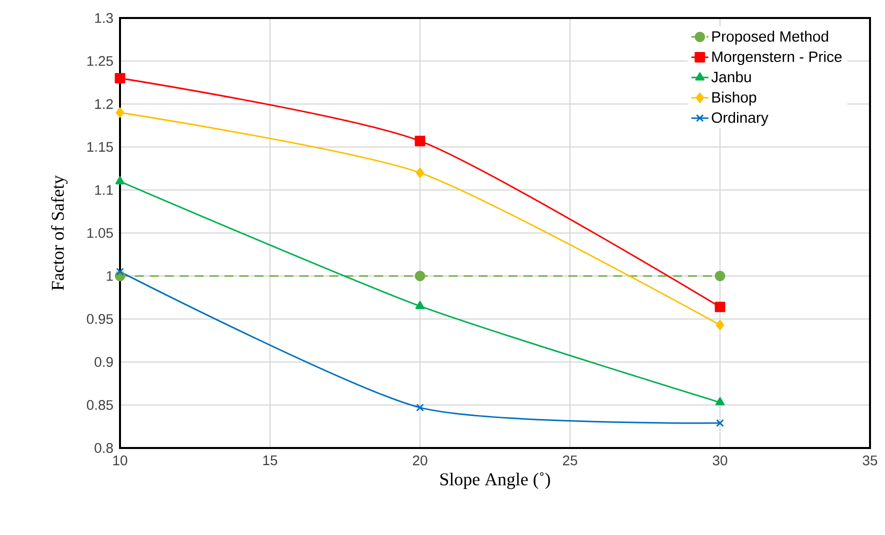  What do you see at coordinates (777, 58) in the screenshot?
I see `legend-label: Morgenstern - Price` at bounding box center [777, 58].